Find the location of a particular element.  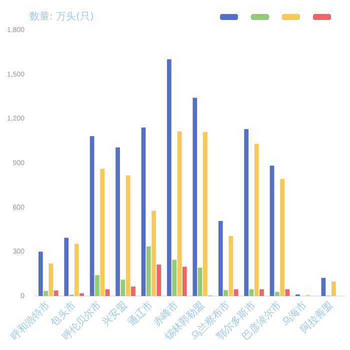

x-tick-label: 兴安盟 is located at coordinates (115, 313).